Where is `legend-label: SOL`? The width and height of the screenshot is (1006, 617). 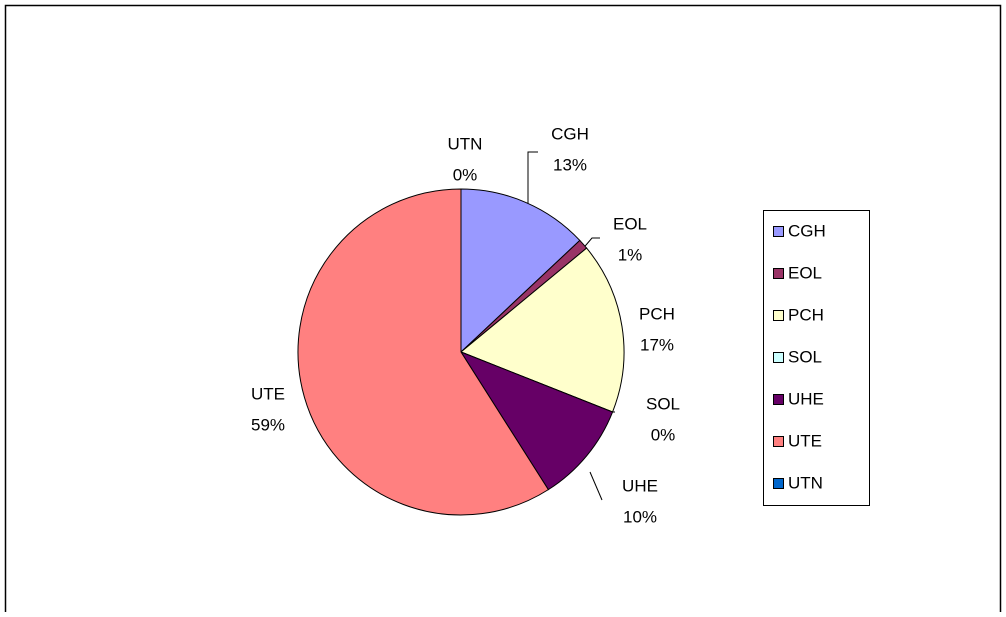
legend-label: SOL is located at coordinates (805, 356).